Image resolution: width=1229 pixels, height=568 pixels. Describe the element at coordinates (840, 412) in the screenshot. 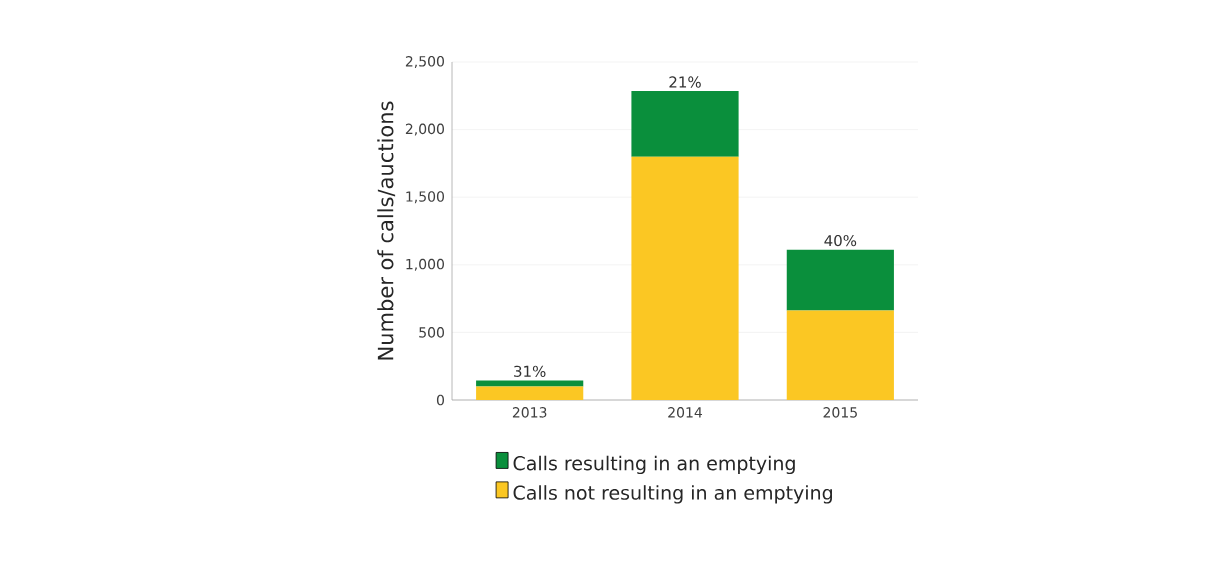

I see `x-tick-label: 2015` at that location.